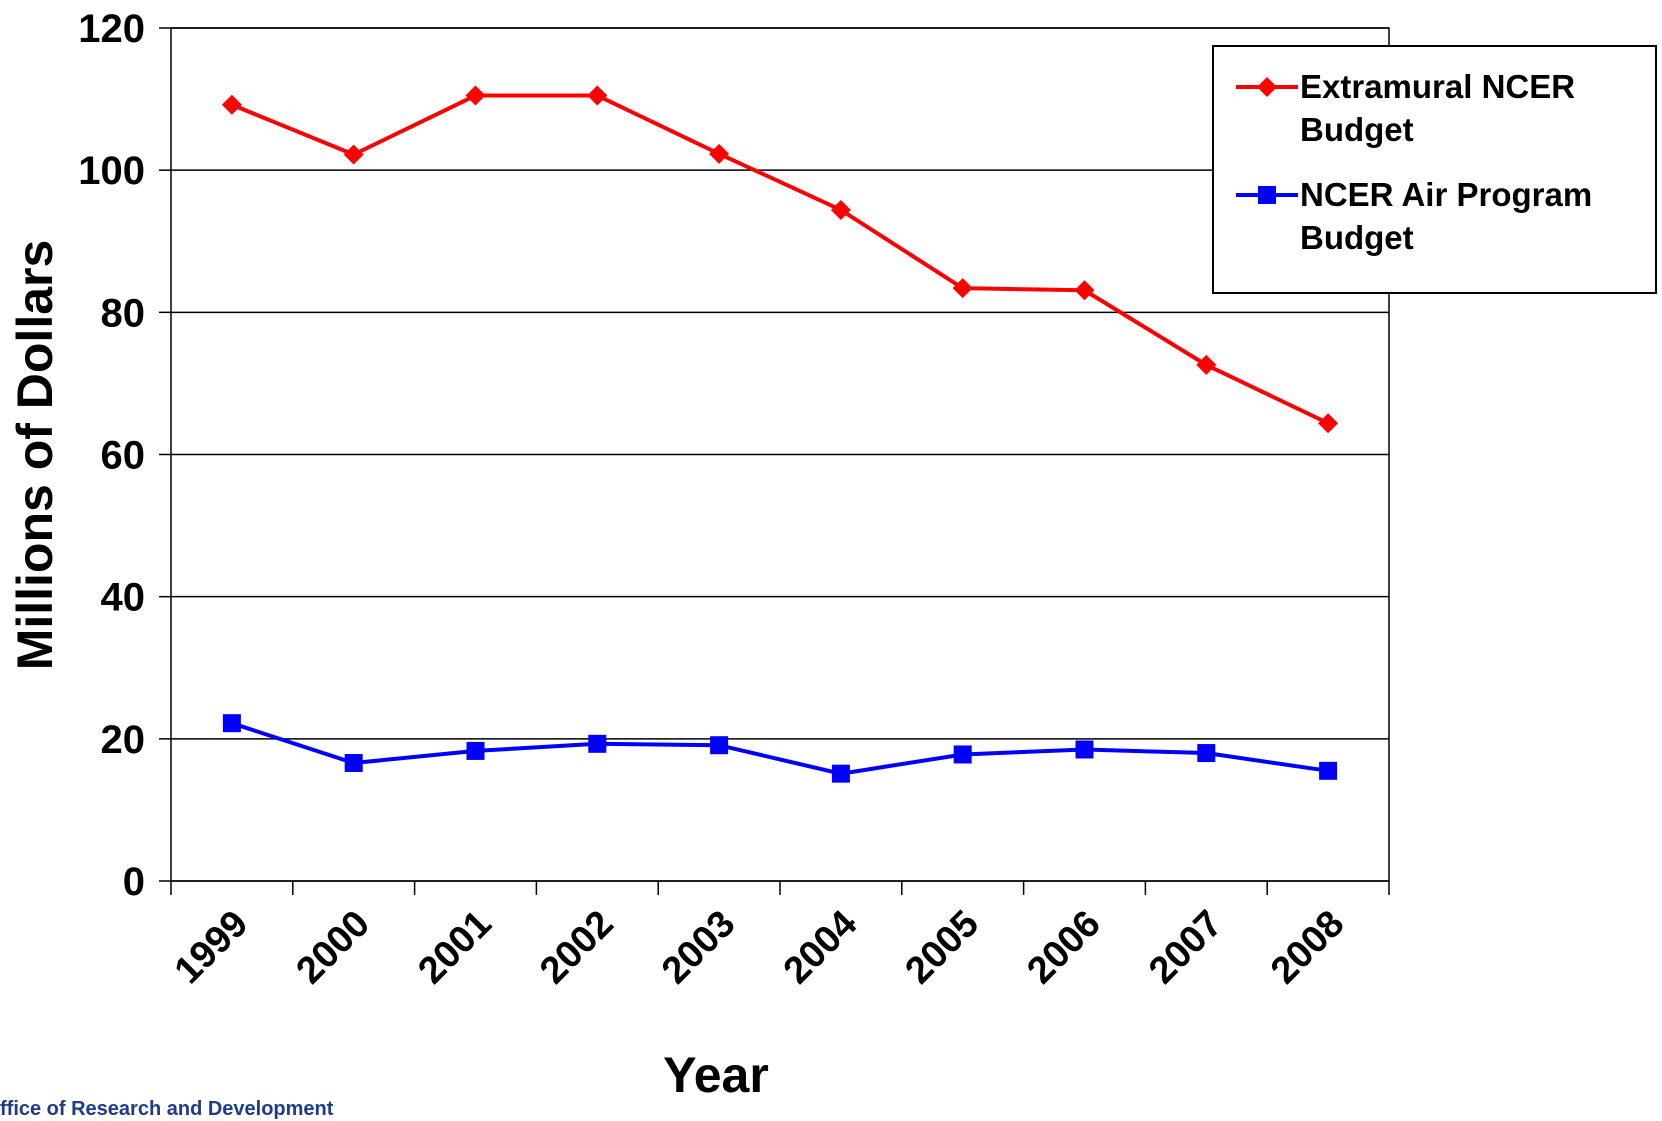 This screenshot has height=1121, width=1662. Describe the element at coordinates (942, 947) in the screenshot. I see `x-tick-label: 2005` at that location.